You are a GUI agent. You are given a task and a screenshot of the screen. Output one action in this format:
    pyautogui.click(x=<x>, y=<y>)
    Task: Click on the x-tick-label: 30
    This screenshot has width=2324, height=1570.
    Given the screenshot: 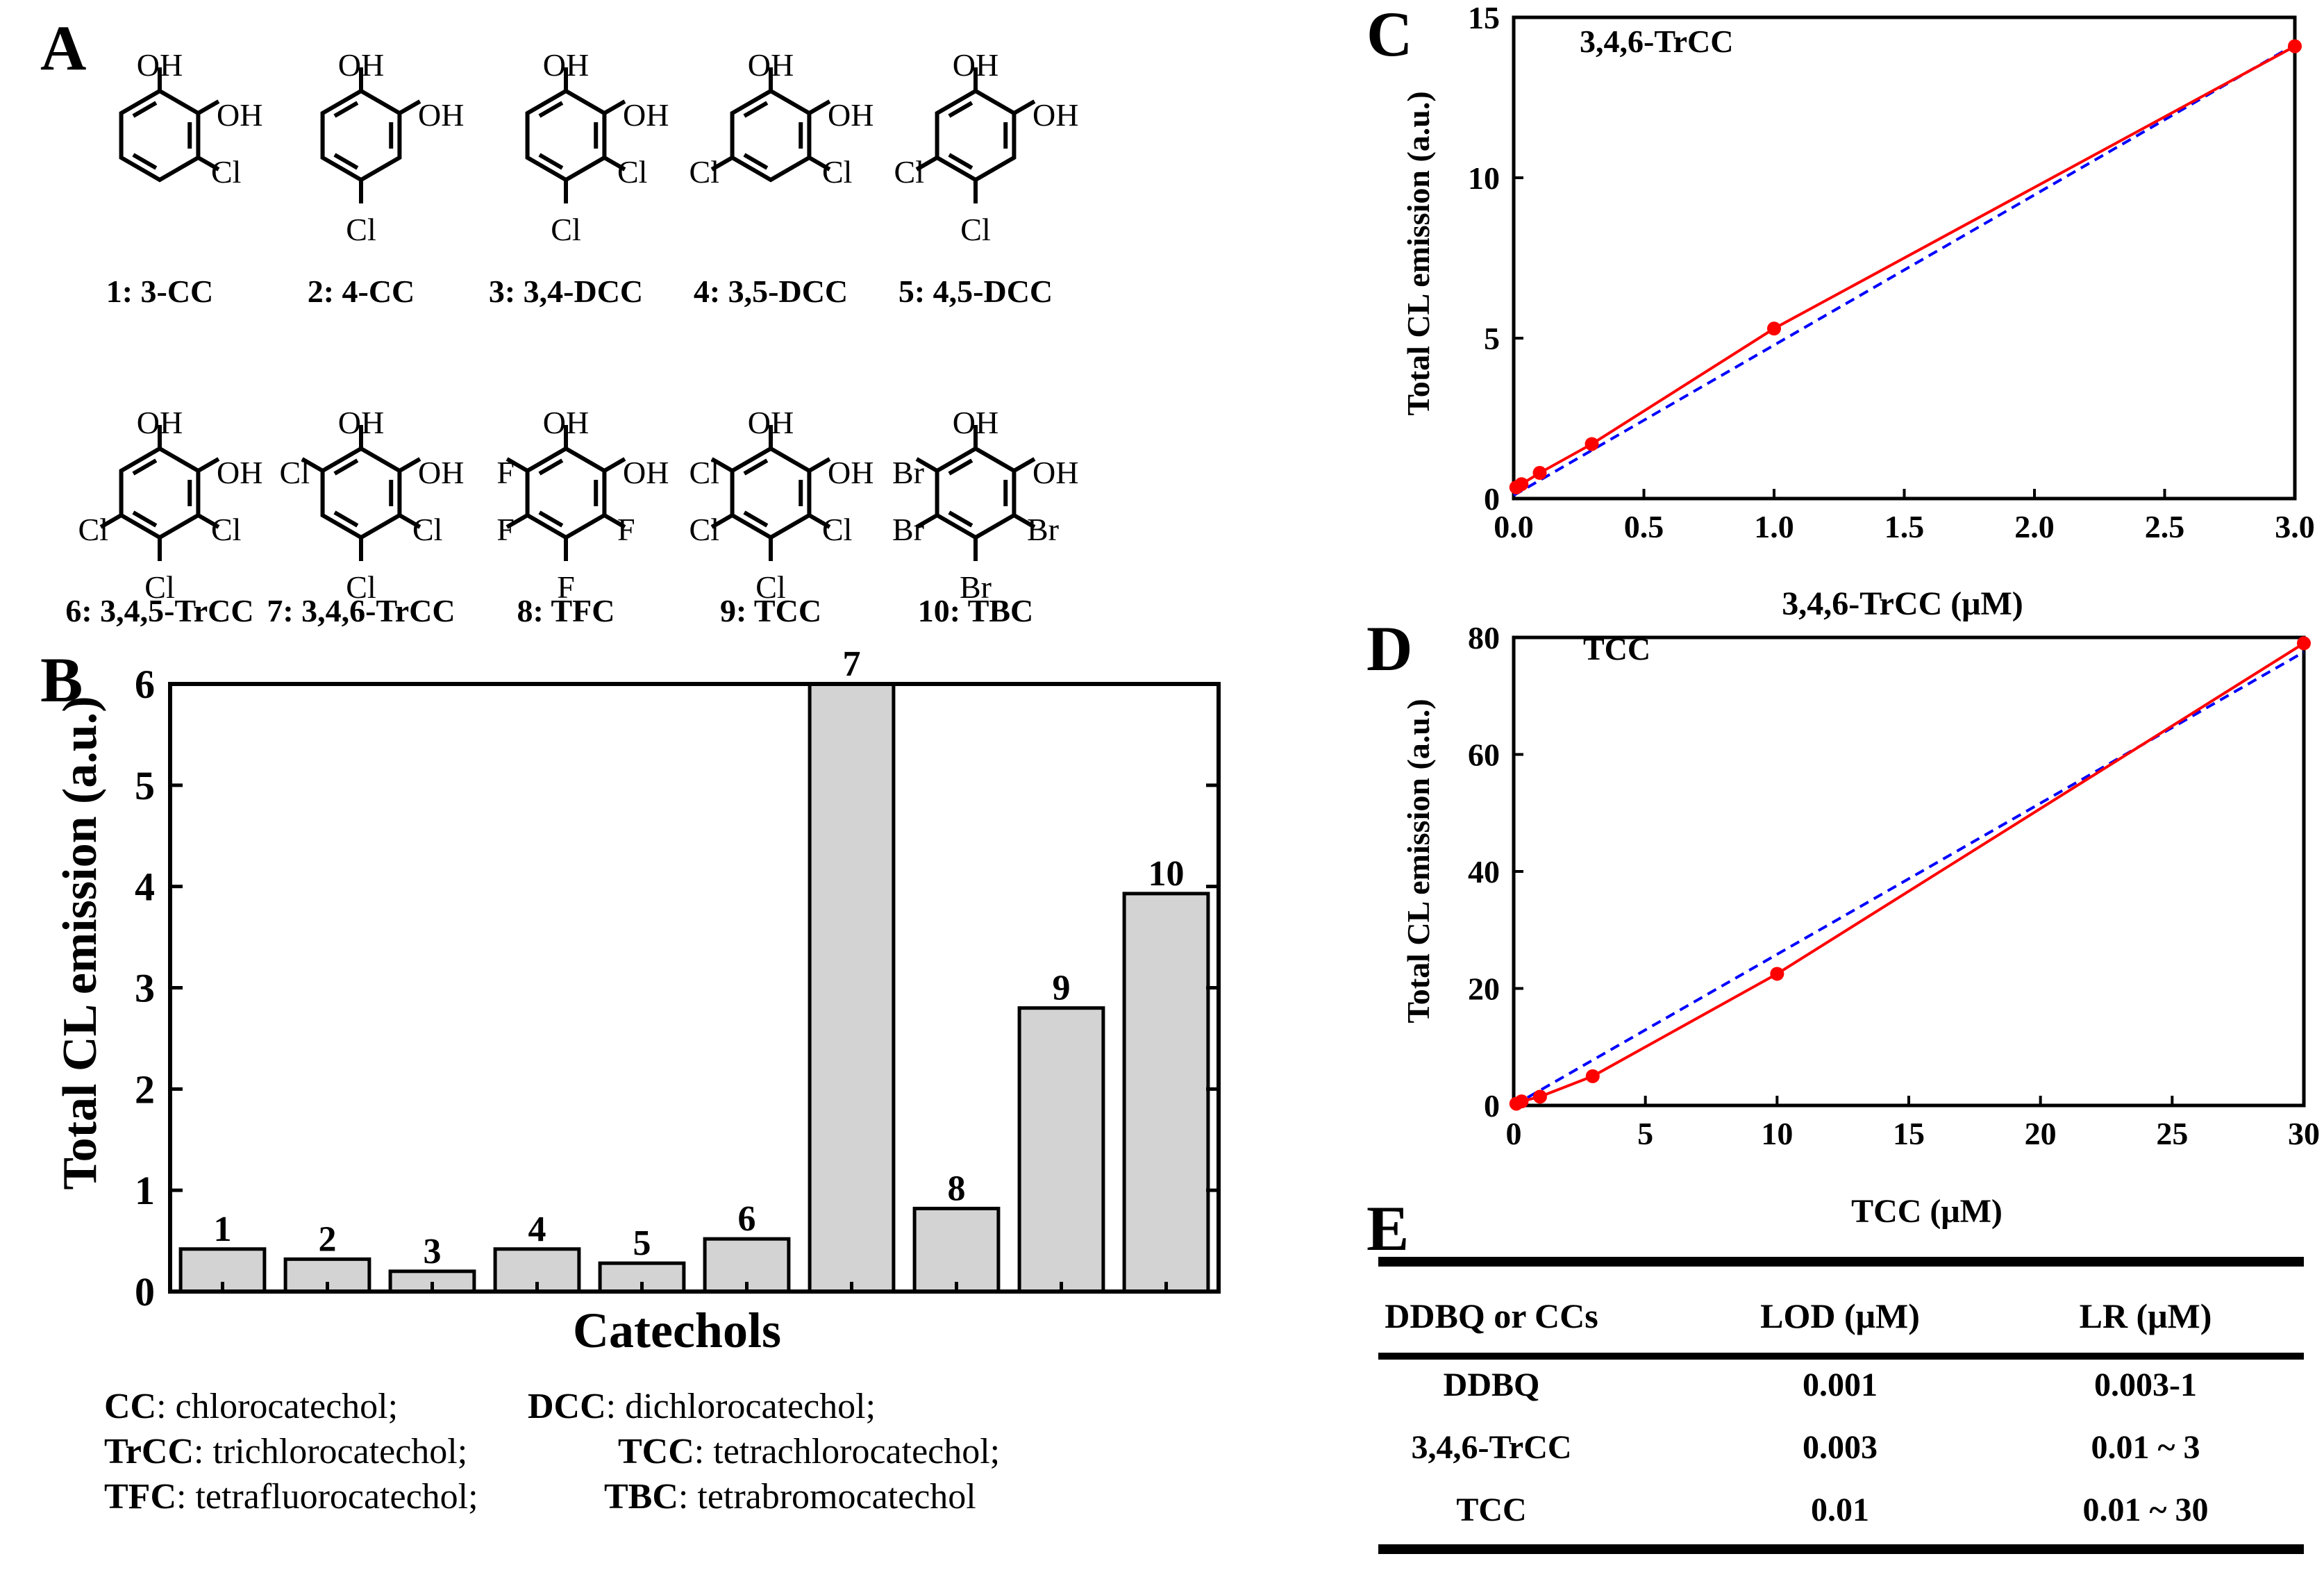 What is the action you would take?
    pyautogui.click(x=2304, y=1133)
    